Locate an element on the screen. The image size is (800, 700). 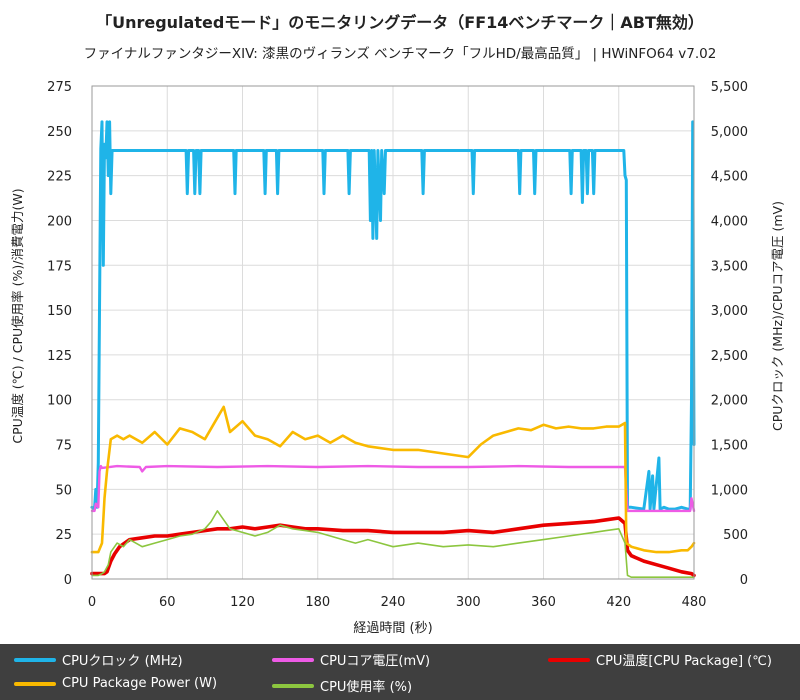
x-tick-label: 300 is located at coordinates (468, 602).